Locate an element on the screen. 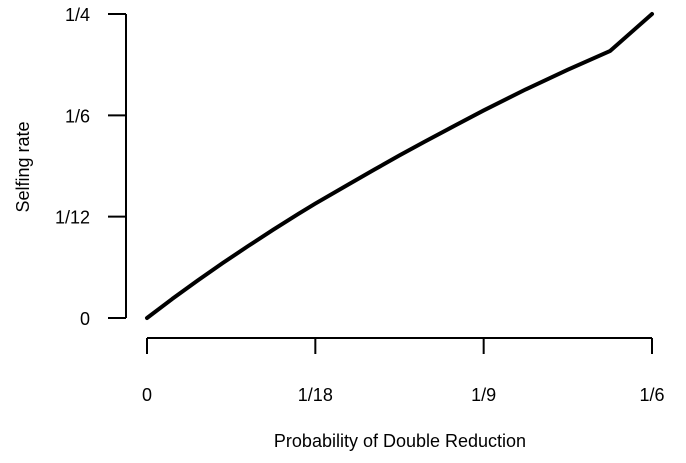 The width and height of the screenshot is (686, 463). y-tick-label: 1/4 is located at coordinates (77, 15).